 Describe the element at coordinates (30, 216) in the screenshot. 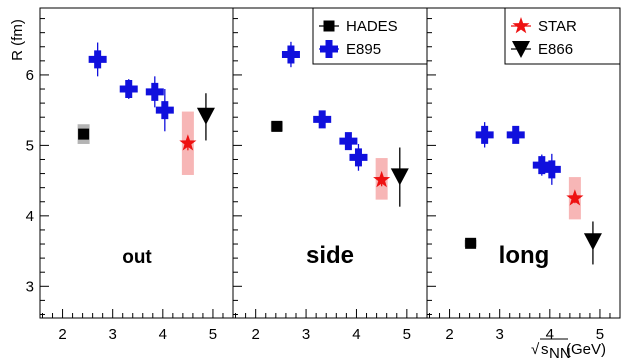

I see `y-tick-label: 4` at that location.